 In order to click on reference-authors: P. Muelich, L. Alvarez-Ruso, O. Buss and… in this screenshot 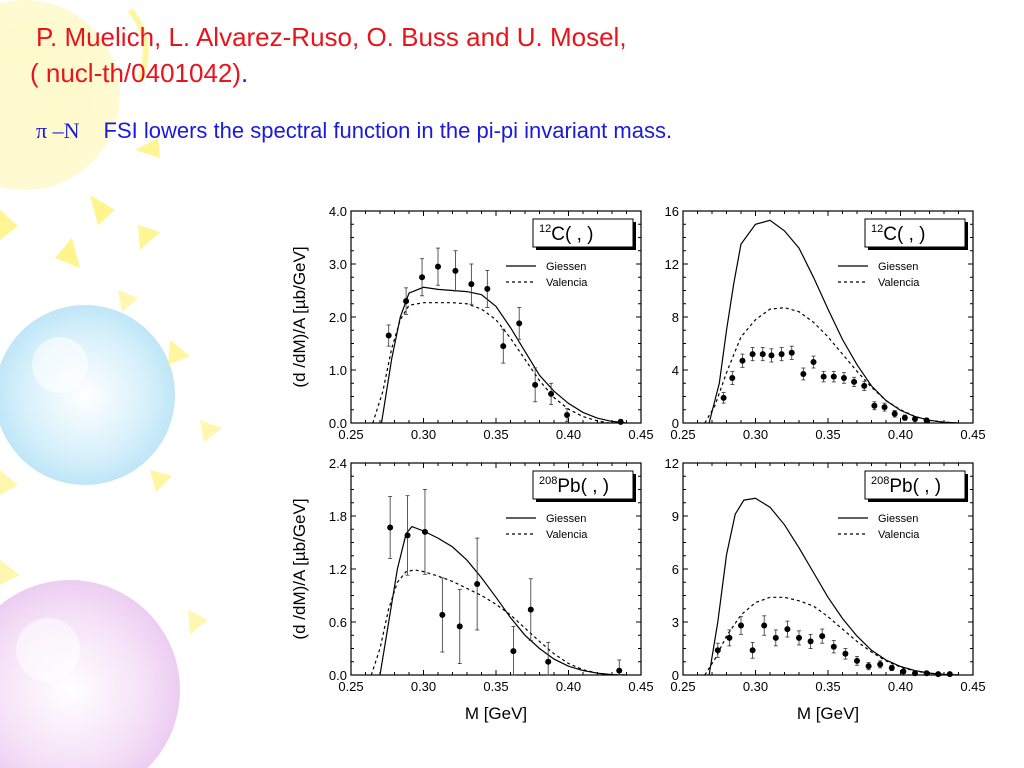, I will do `click(331, 37)`.